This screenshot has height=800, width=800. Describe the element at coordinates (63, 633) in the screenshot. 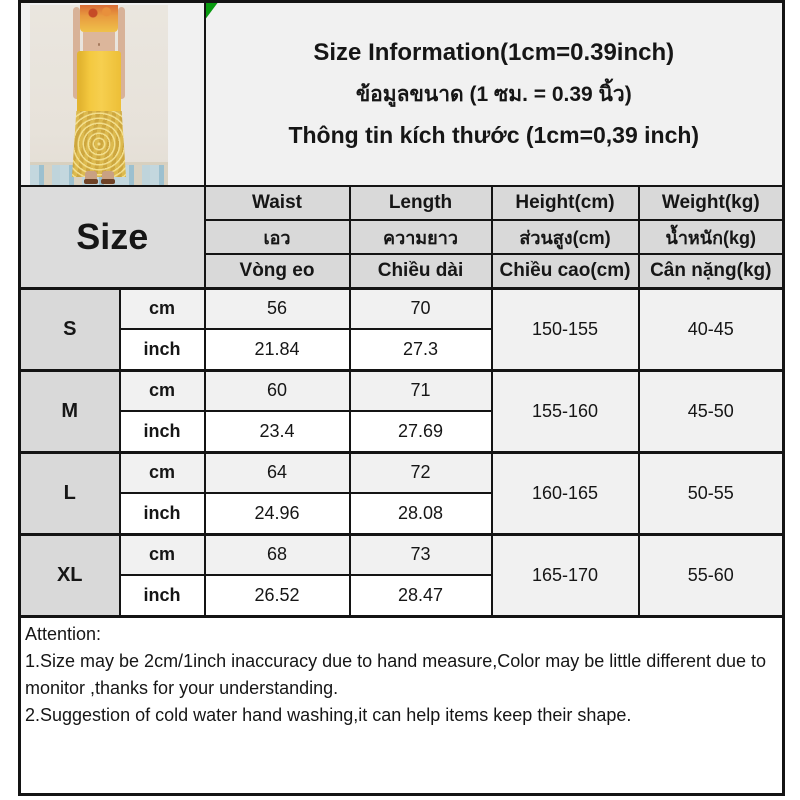

I see `attention-heading: Attention:` at that location.